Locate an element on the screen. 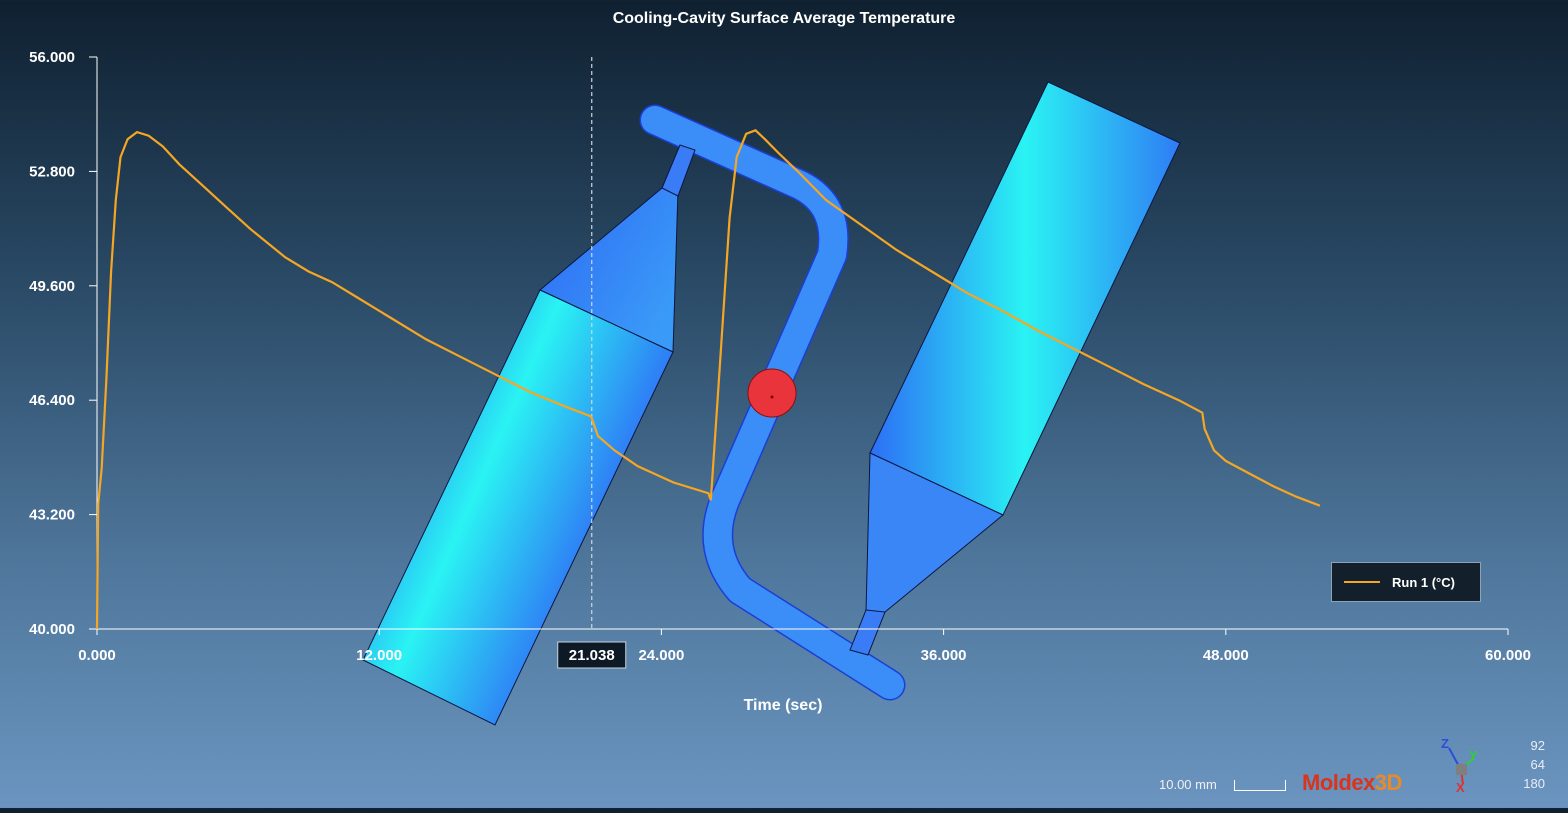  triad-x-label: X is located at coordinates (1460, 787).